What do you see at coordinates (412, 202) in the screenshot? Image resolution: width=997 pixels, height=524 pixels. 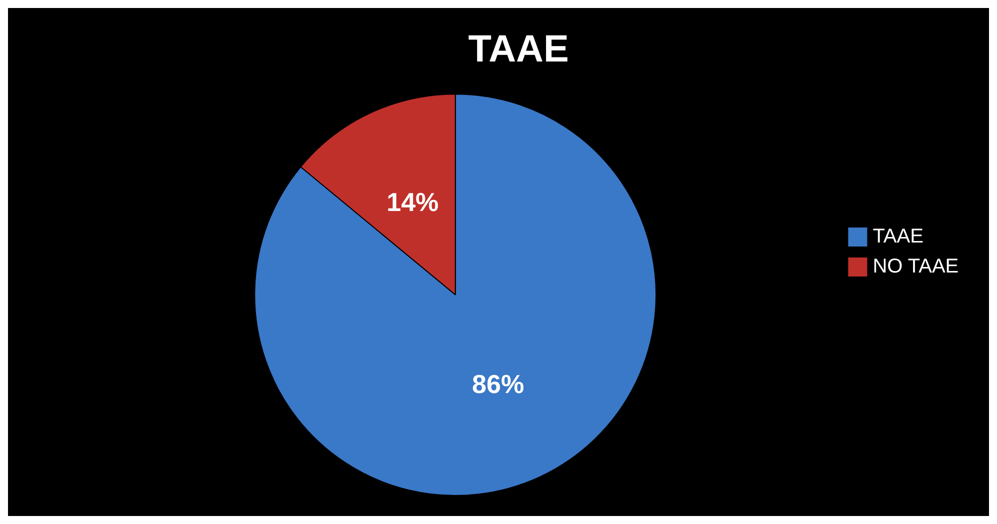 I see `data-label: 14%` at bounding box center [412, 202].